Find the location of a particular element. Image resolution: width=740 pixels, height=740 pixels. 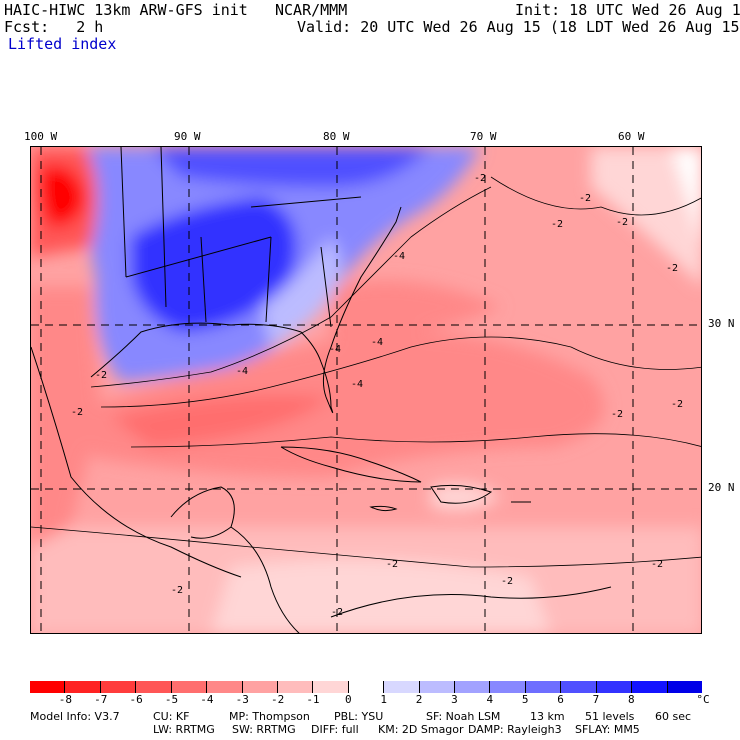

info-pbl: PBL: YSU is located at coordinates (359, 716).